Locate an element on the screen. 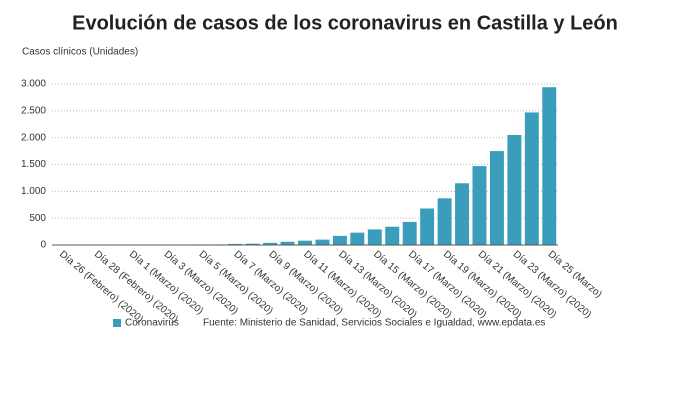 The width and height of the screenshot is (690, 406). y-tick-label: 500 is located at coordinates (37, 218).